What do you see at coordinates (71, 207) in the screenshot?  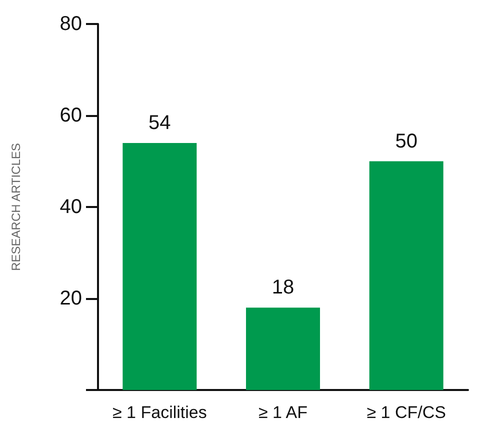 I see `y-tick-label: 40` at bounding box center [71, 207].